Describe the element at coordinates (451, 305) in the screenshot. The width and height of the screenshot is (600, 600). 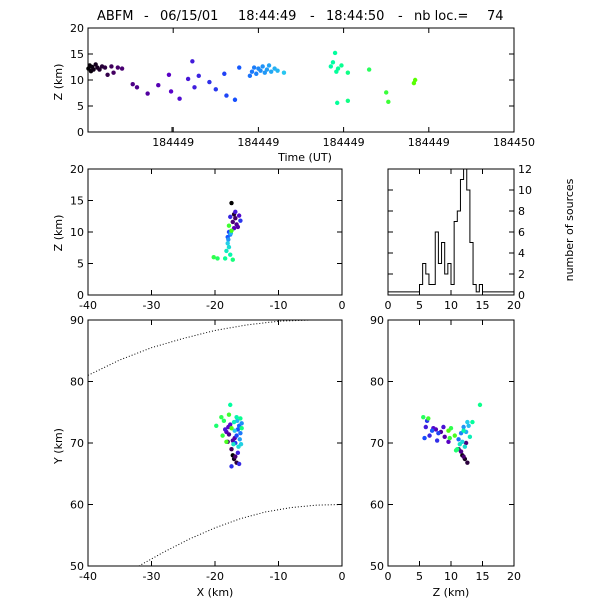
I see `histogram-xtick-label: 10` at that location.